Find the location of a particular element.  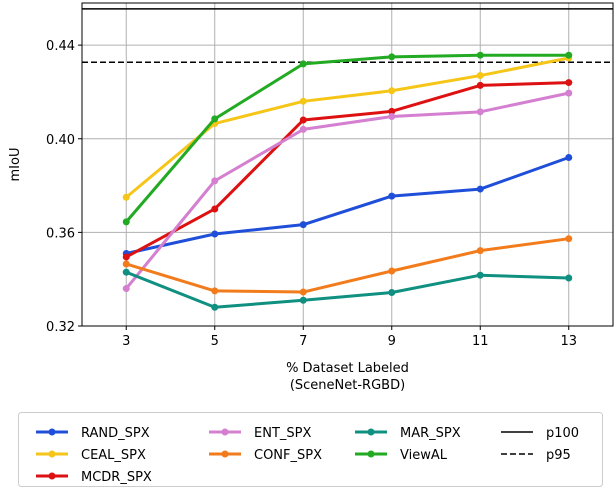

reference-lines is located at coordinates (347, 35).